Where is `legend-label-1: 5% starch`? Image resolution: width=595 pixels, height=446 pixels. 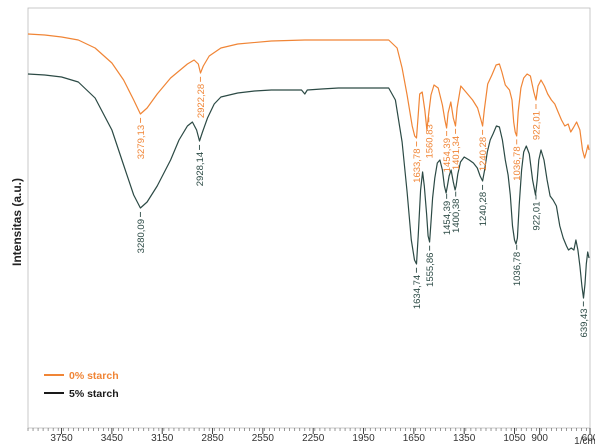 legend-label-1: 5% starch is located at coordinates (94, 394).